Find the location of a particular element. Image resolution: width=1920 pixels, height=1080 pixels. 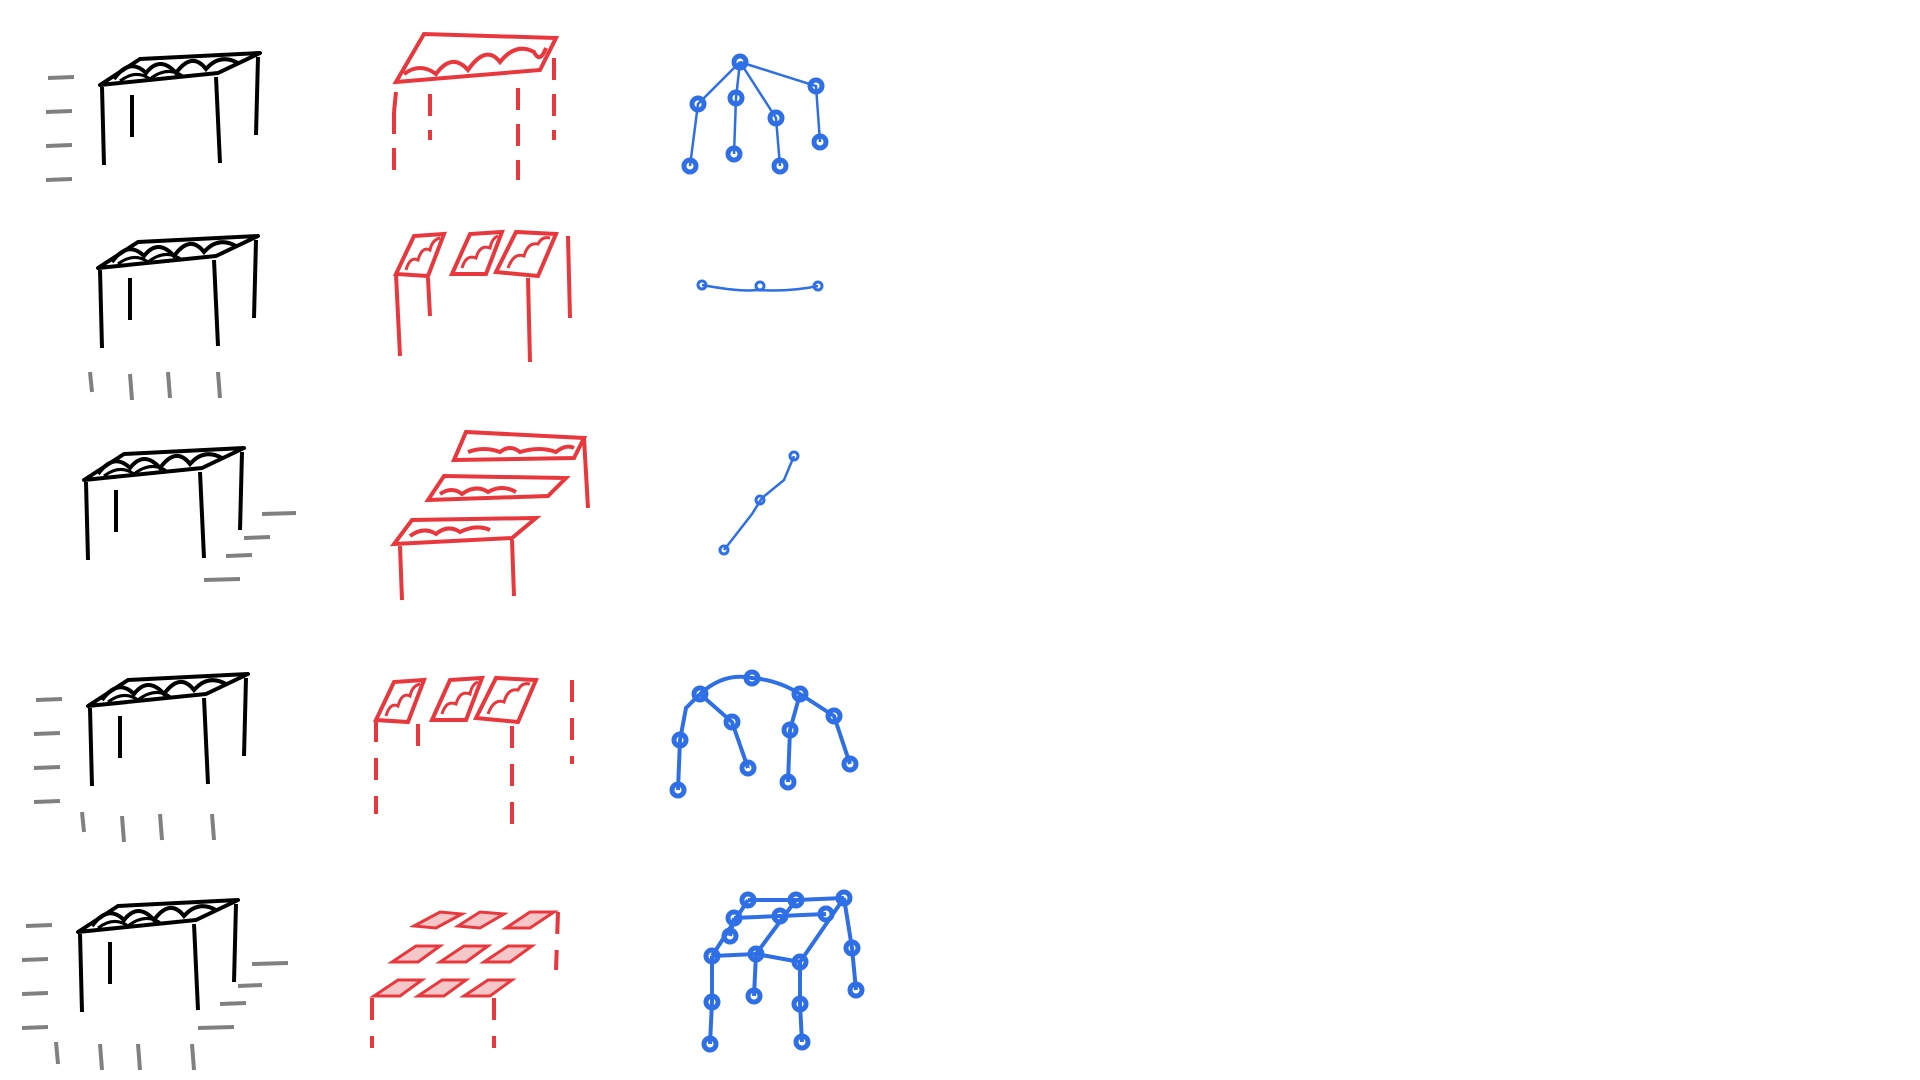

graph-horizontal-chain is located at coordinates (760, 285).